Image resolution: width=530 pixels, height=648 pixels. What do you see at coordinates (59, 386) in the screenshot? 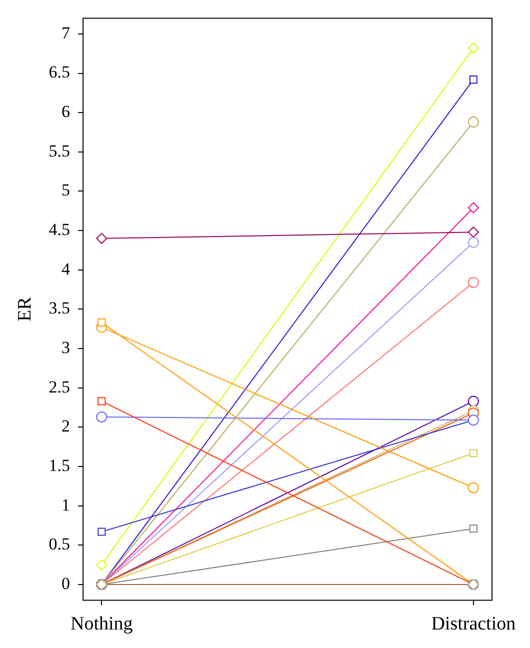
I see `y-tick-label: 2.5` at bounding box center [59, 386].